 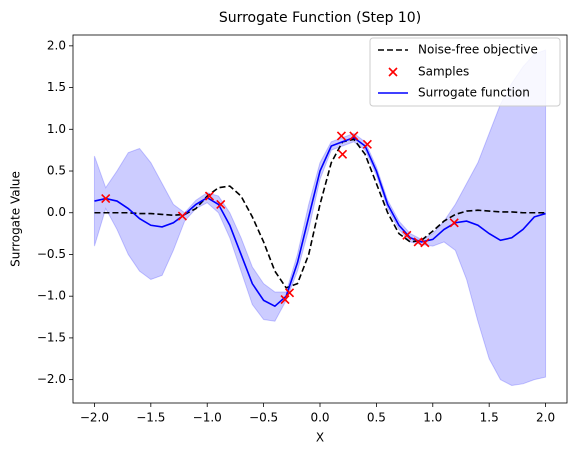 I want to click on legend-label: Samples, so click(x=443, y=72).